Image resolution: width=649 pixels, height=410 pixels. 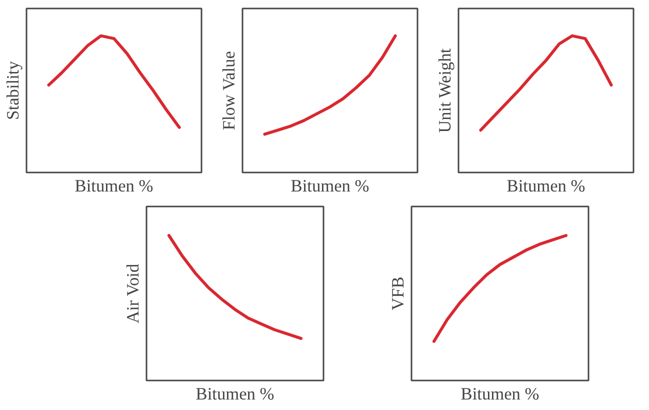 I want to click on y-axis-title: Air Void, so click(x=133, y=294).